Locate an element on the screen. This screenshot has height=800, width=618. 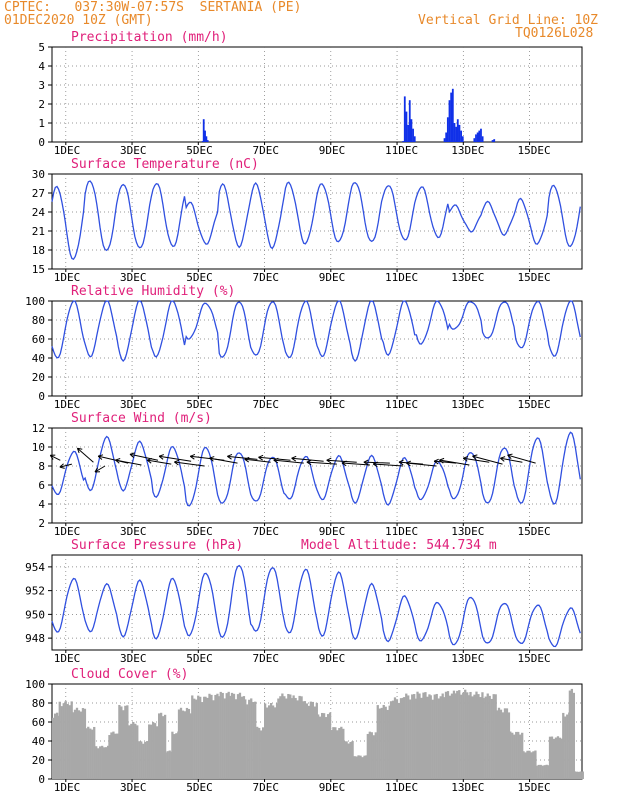
x-tick-label: 3DEC is located at coordinates (133, 531).